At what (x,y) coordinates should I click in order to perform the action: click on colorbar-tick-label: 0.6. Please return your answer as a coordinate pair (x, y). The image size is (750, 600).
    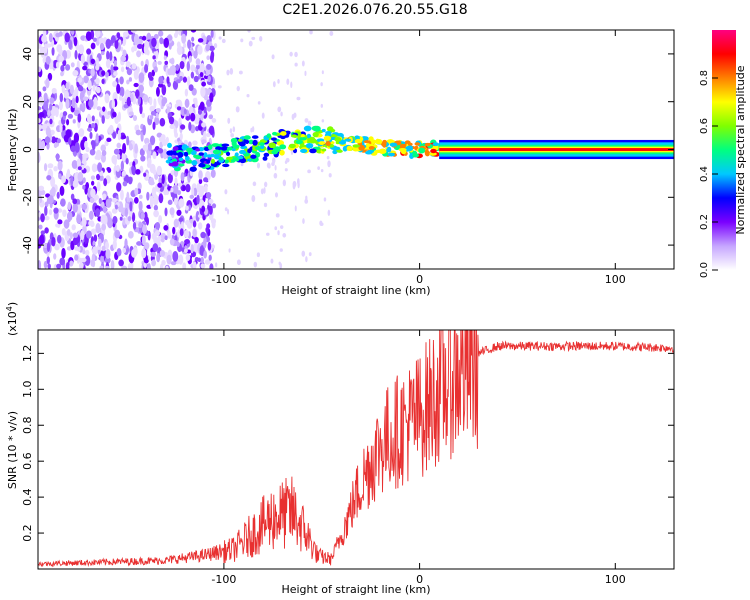
    Looking at the image, I should click on (704, 126).